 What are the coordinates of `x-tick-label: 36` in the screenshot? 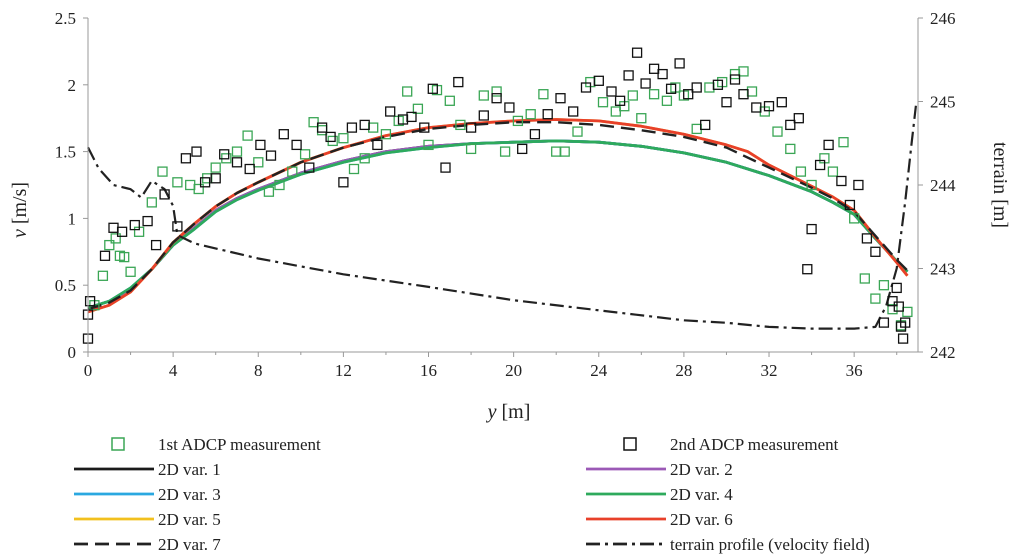 It's located at (854, 370).